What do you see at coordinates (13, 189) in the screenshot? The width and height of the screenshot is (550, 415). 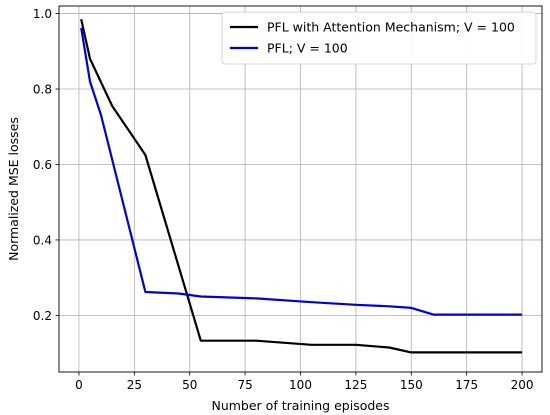 I see `y-axis-label: Normalized MSE losses` at bounding box center [13, 189].